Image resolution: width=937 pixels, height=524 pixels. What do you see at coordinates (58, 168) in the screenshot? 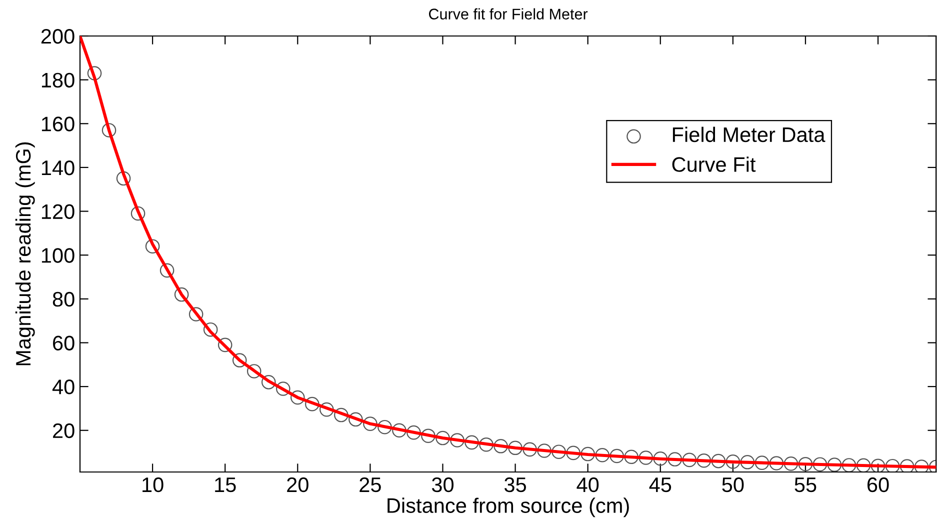
I see `y-tick-label: 140` at bounding box center [58, 168].